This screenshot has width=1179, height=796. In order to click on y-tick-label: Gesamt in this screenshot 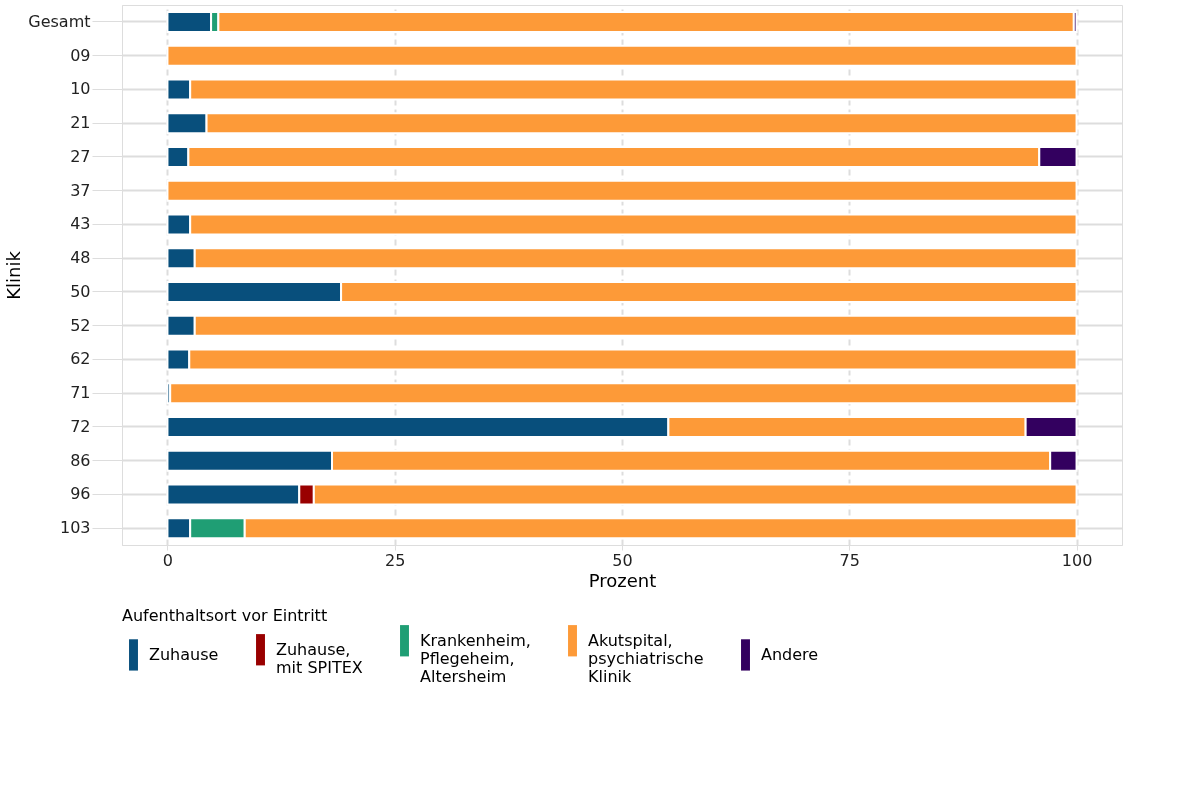, I will do `click(59, 21)`.